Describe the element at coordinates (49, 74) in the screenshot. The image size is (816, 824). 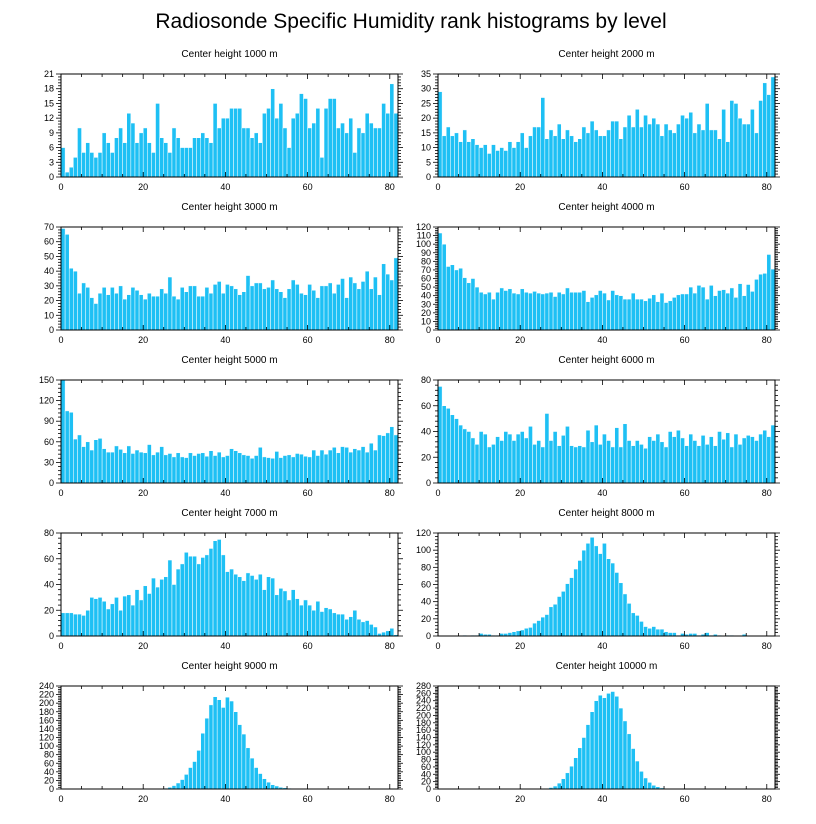
I see `y-tick-label: 21` at that location.